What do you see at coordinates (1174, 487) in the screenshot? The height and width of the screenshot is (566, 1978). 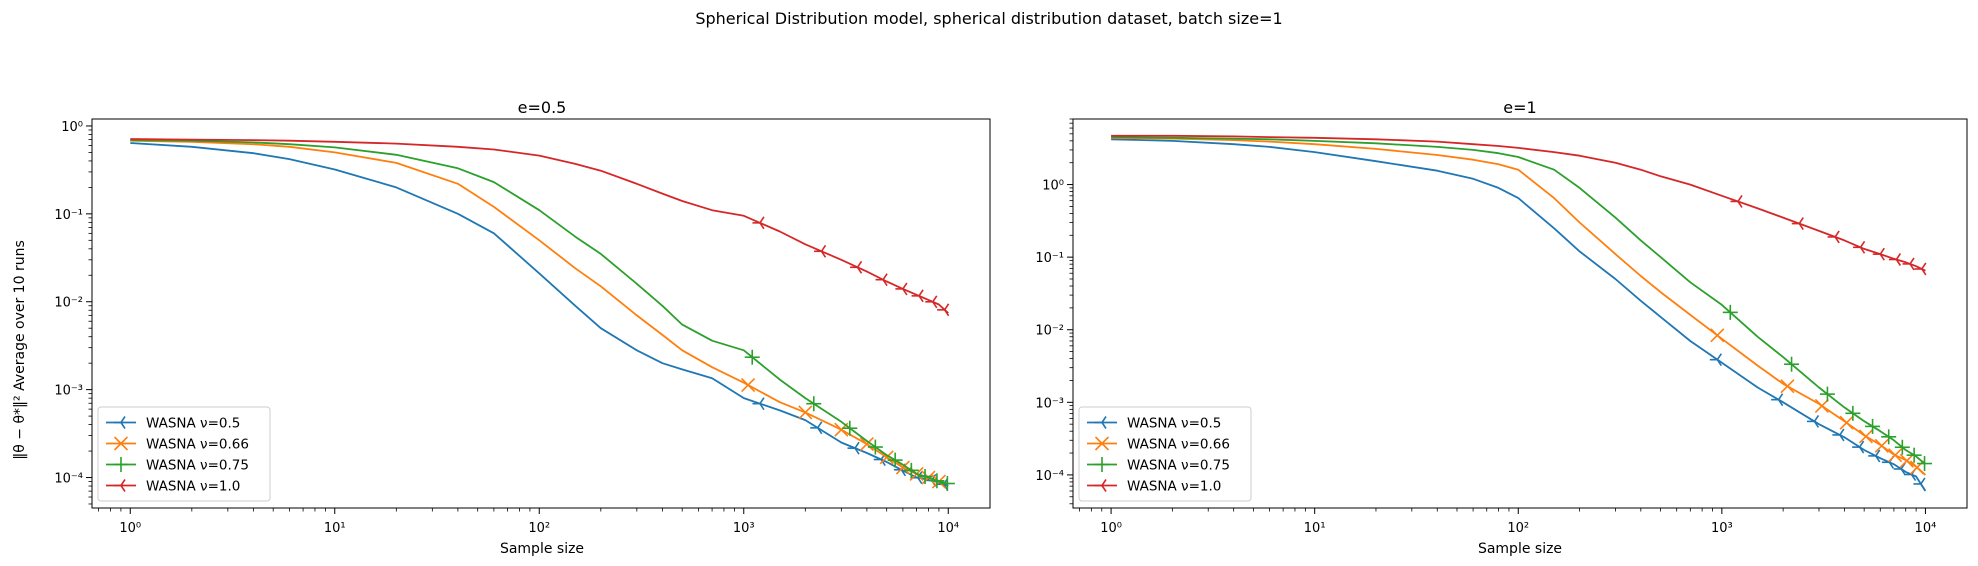 I see `legend-label: WASNA ν=1.0` at bounding box center [1174, 487].